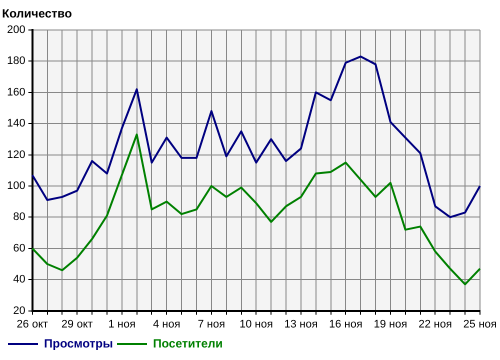  I want to click on x-tick-label: 13 ноя, so click(301, 324).